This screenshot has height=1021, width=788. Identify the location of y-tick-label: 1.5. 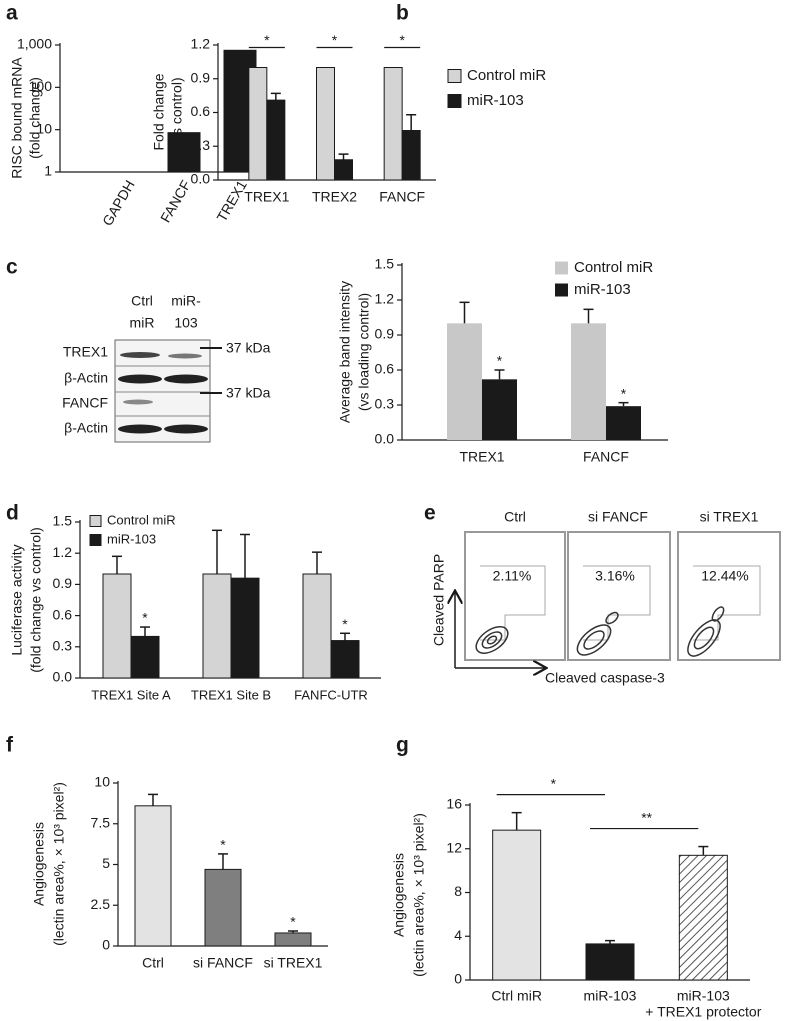
(385, 264).